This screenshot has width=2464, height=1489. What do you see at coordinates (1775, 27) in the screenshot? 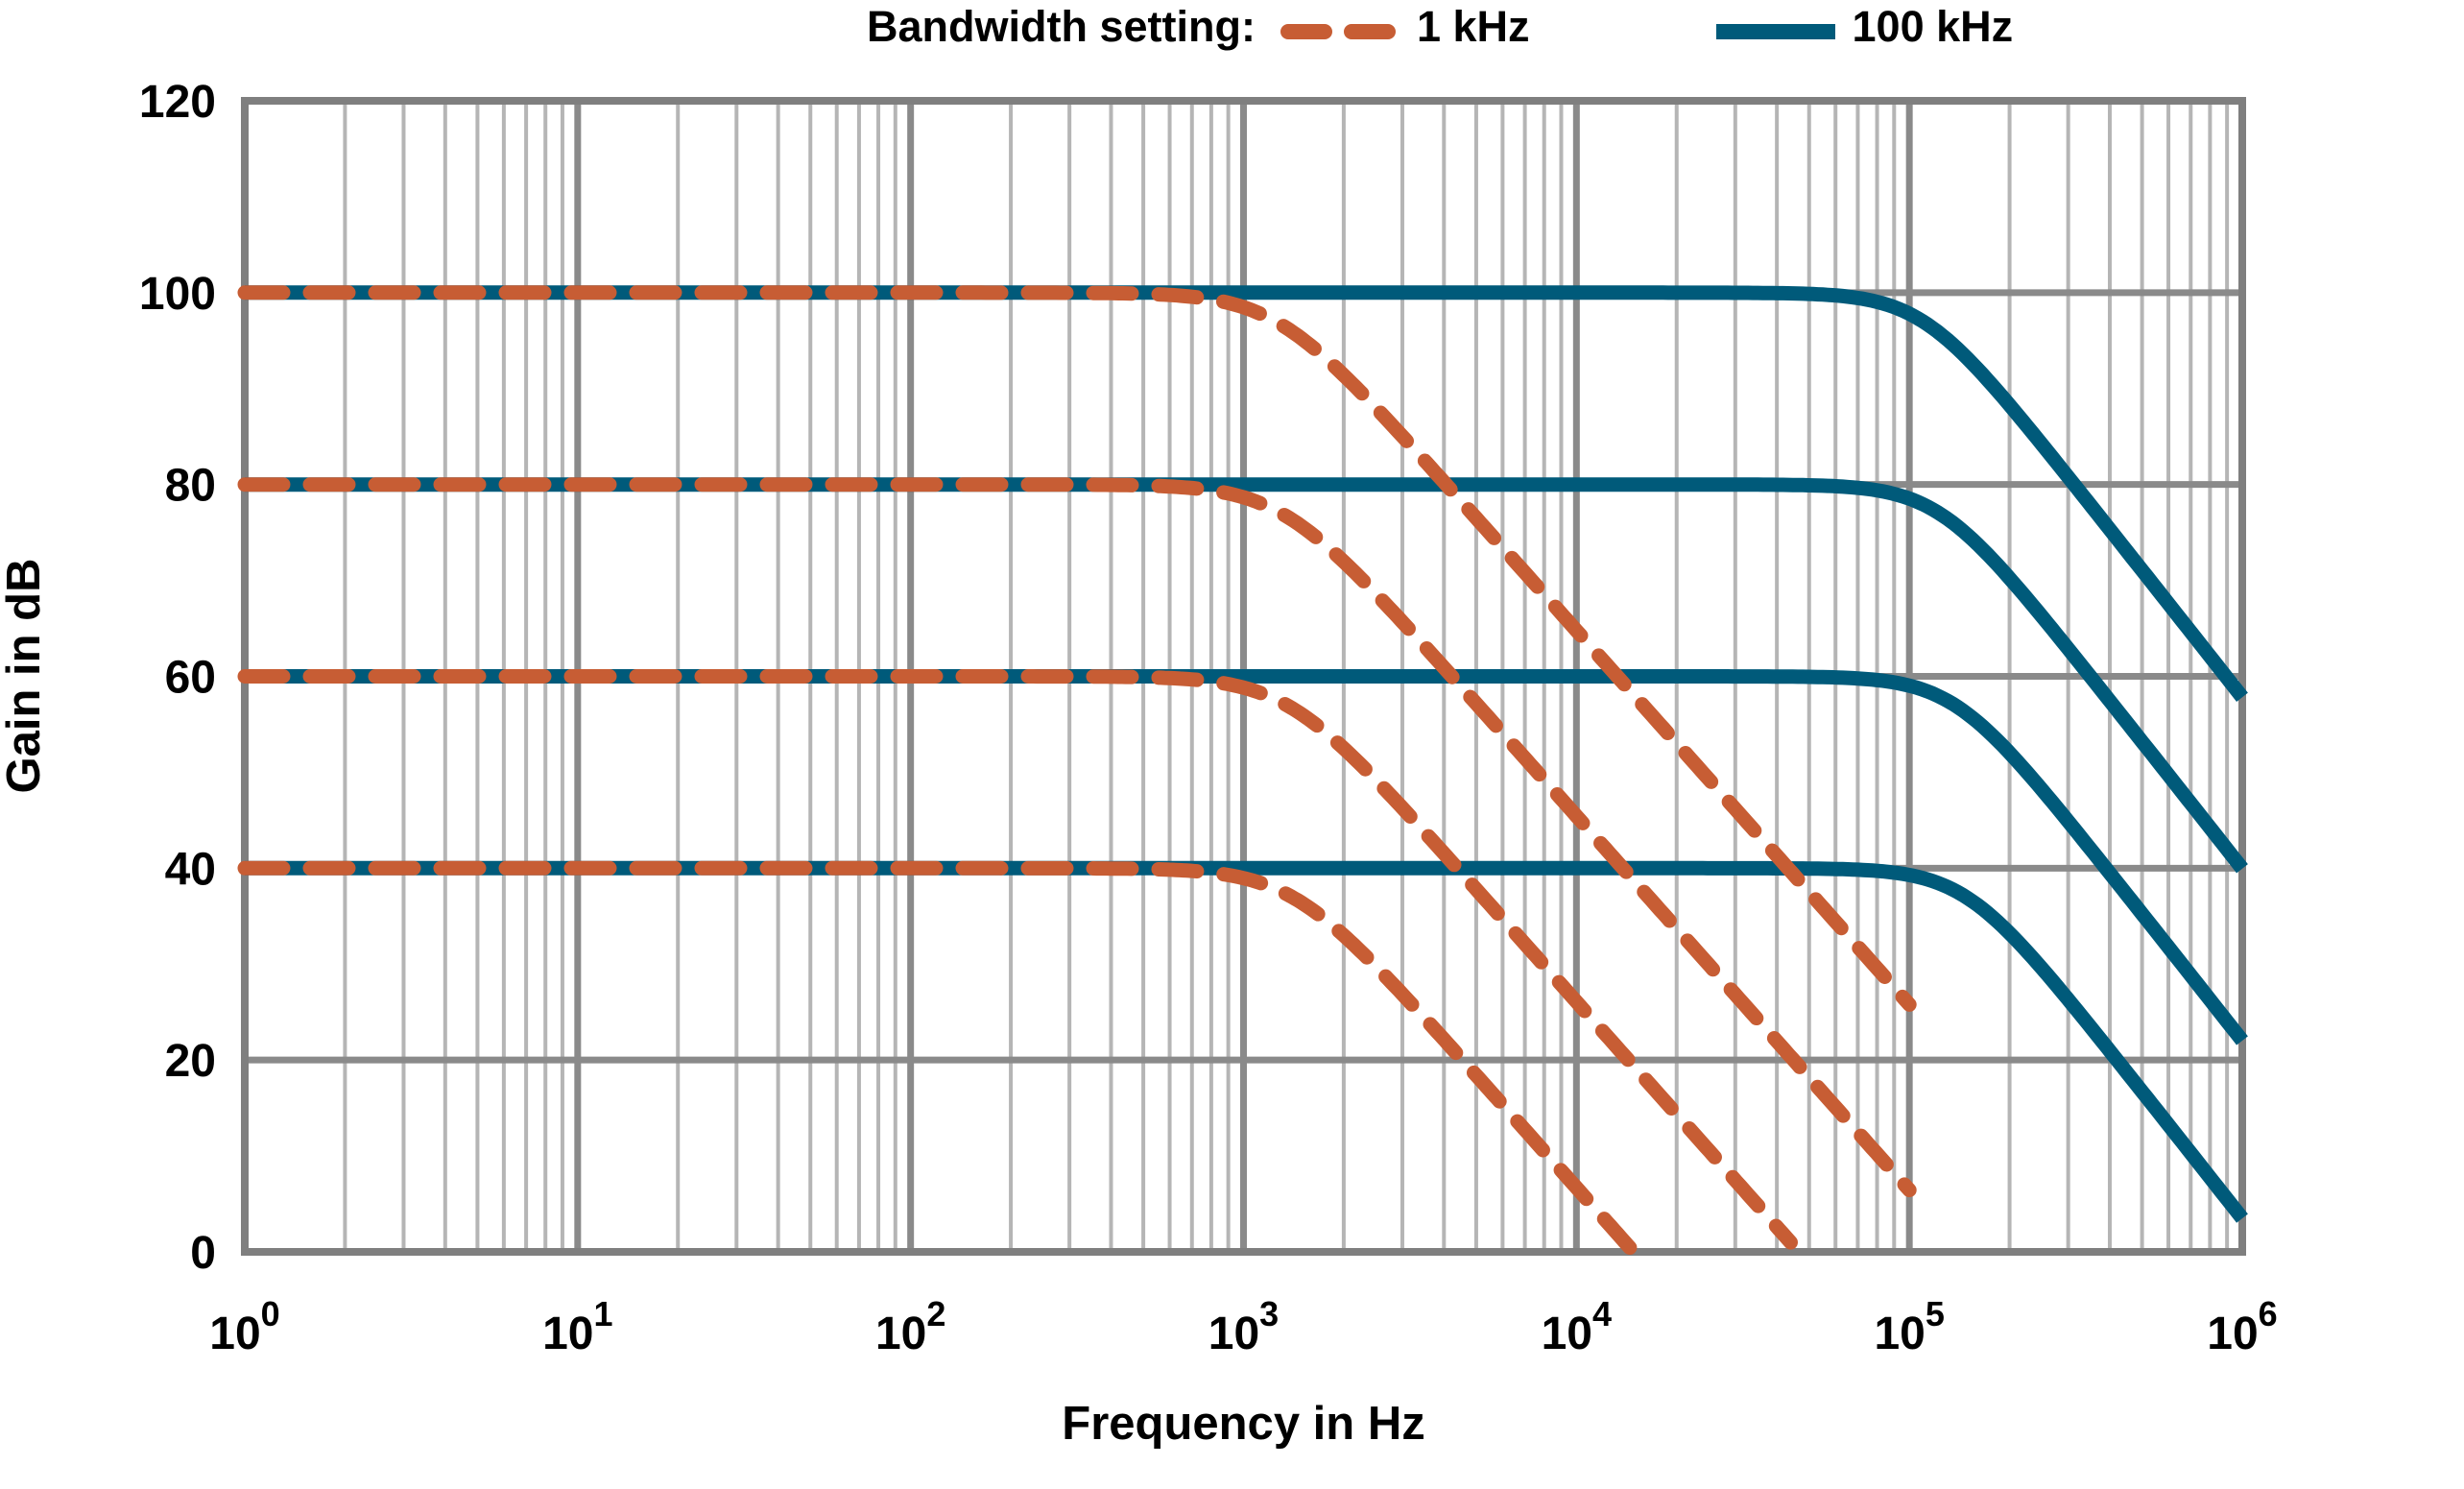
I see `solid-line-sample-icon` at bounding box center [1775, 27].